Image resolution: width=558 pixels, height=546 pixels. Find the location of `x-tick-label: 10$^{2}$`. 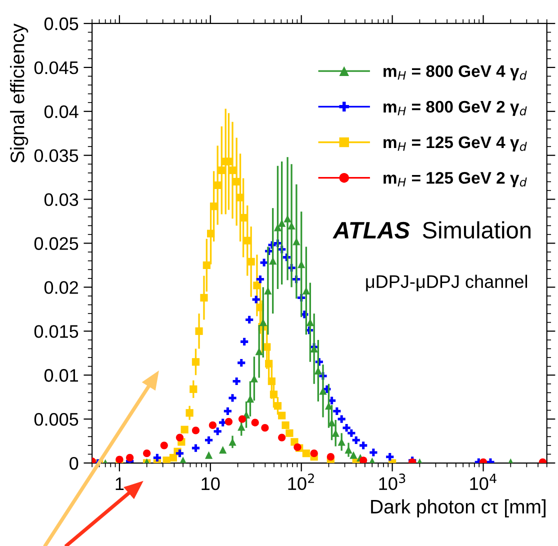

x-tick-label: 10$^{2}$ is located at coordinates (301, 482).